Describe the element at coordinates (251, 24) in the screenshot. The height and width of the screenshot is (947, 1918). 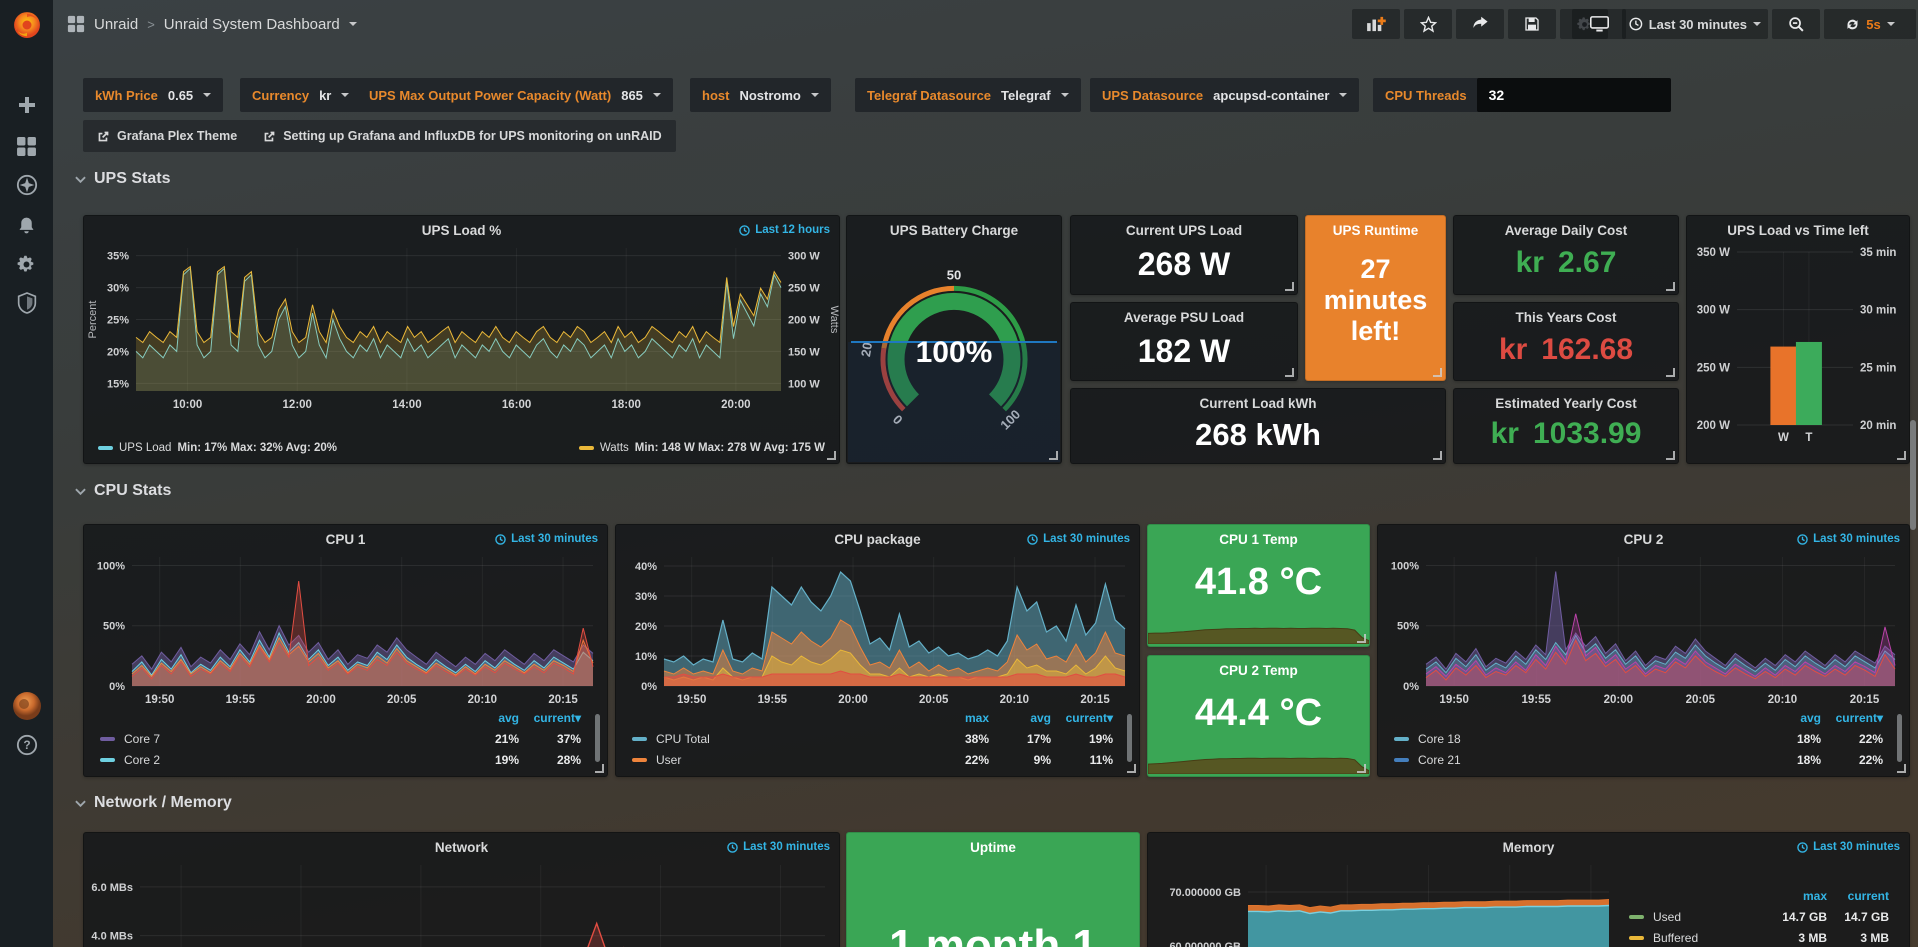
I see `page-title: Unraid System Dashboard` at that location.